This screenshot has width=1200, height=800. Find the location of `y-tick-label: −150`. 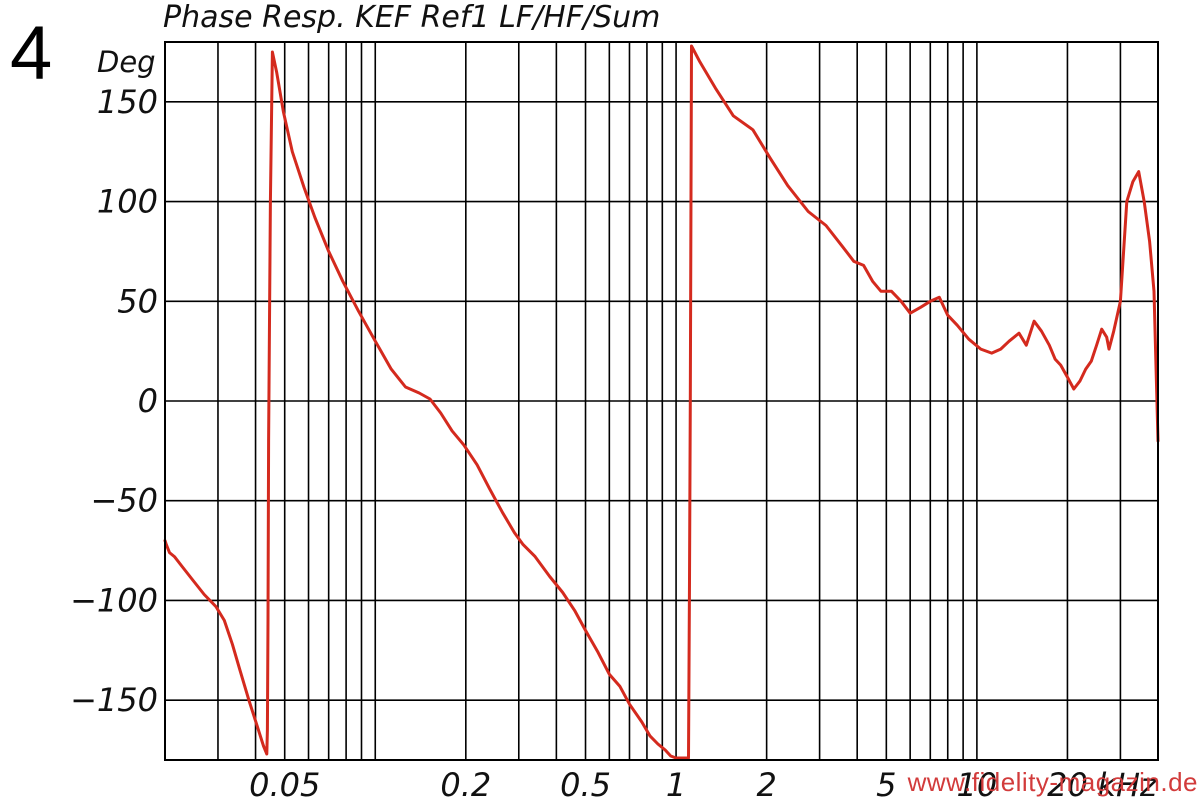

y-tick-label: −150 is located at coordinates (114, 700).